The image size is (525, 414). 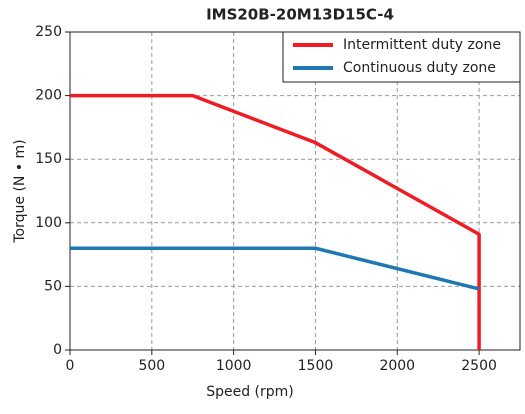 I want to click on legend-label: Continuous duty zone, so click(x=419, y=68).